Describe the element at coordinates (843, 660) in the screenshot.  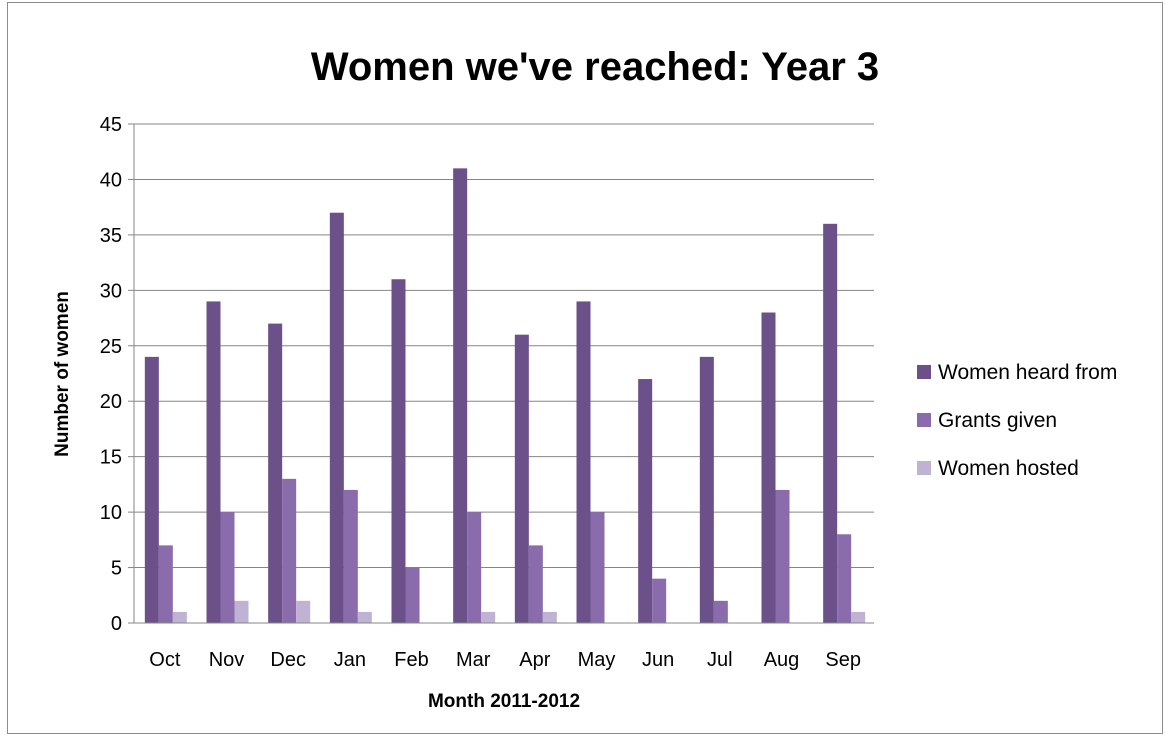
I see `x-tick-label: Sep` at that location.